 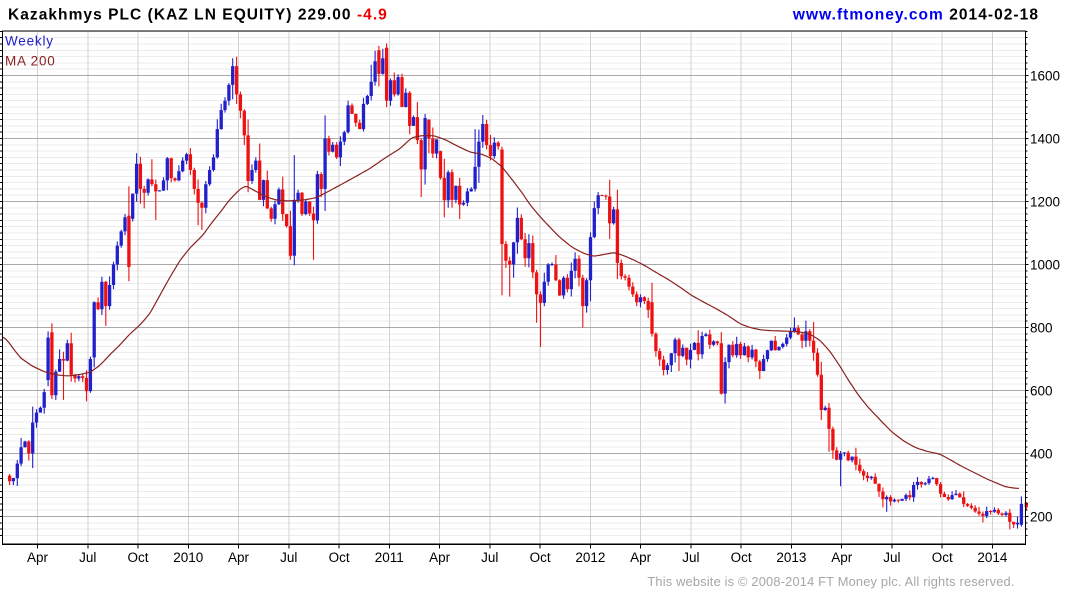 I want to click on svg-text: 1600, so click(x=1045, y=75).